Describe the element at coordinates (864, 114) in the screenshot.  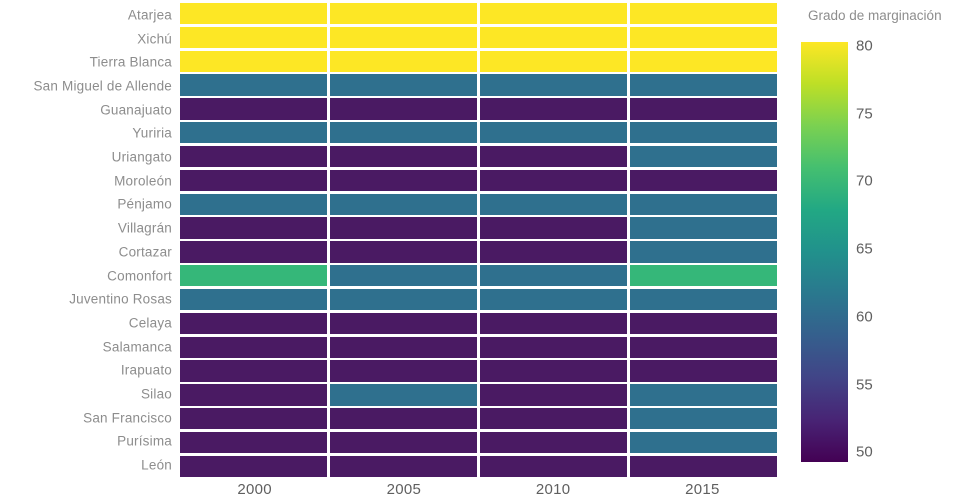
I see `colorbar-tick-label: 75` at that location.